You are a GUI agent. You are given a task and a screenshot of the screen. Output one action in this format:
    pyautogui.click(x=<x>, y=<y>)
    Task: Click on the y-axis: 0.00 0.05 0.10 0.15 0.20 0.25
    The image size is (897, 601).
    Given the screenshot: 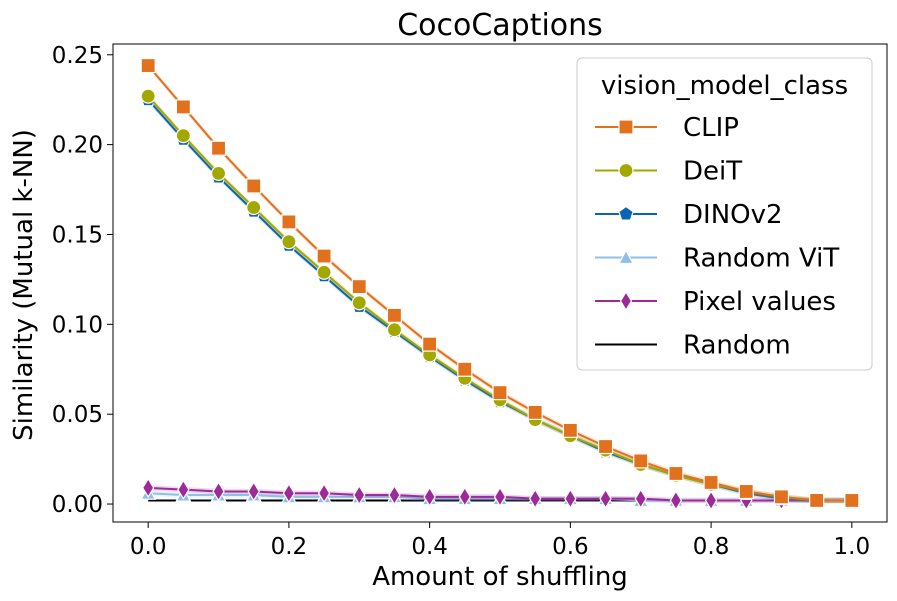 What is the action you would take?
    pyautogui.click(x=82, y=280)
    